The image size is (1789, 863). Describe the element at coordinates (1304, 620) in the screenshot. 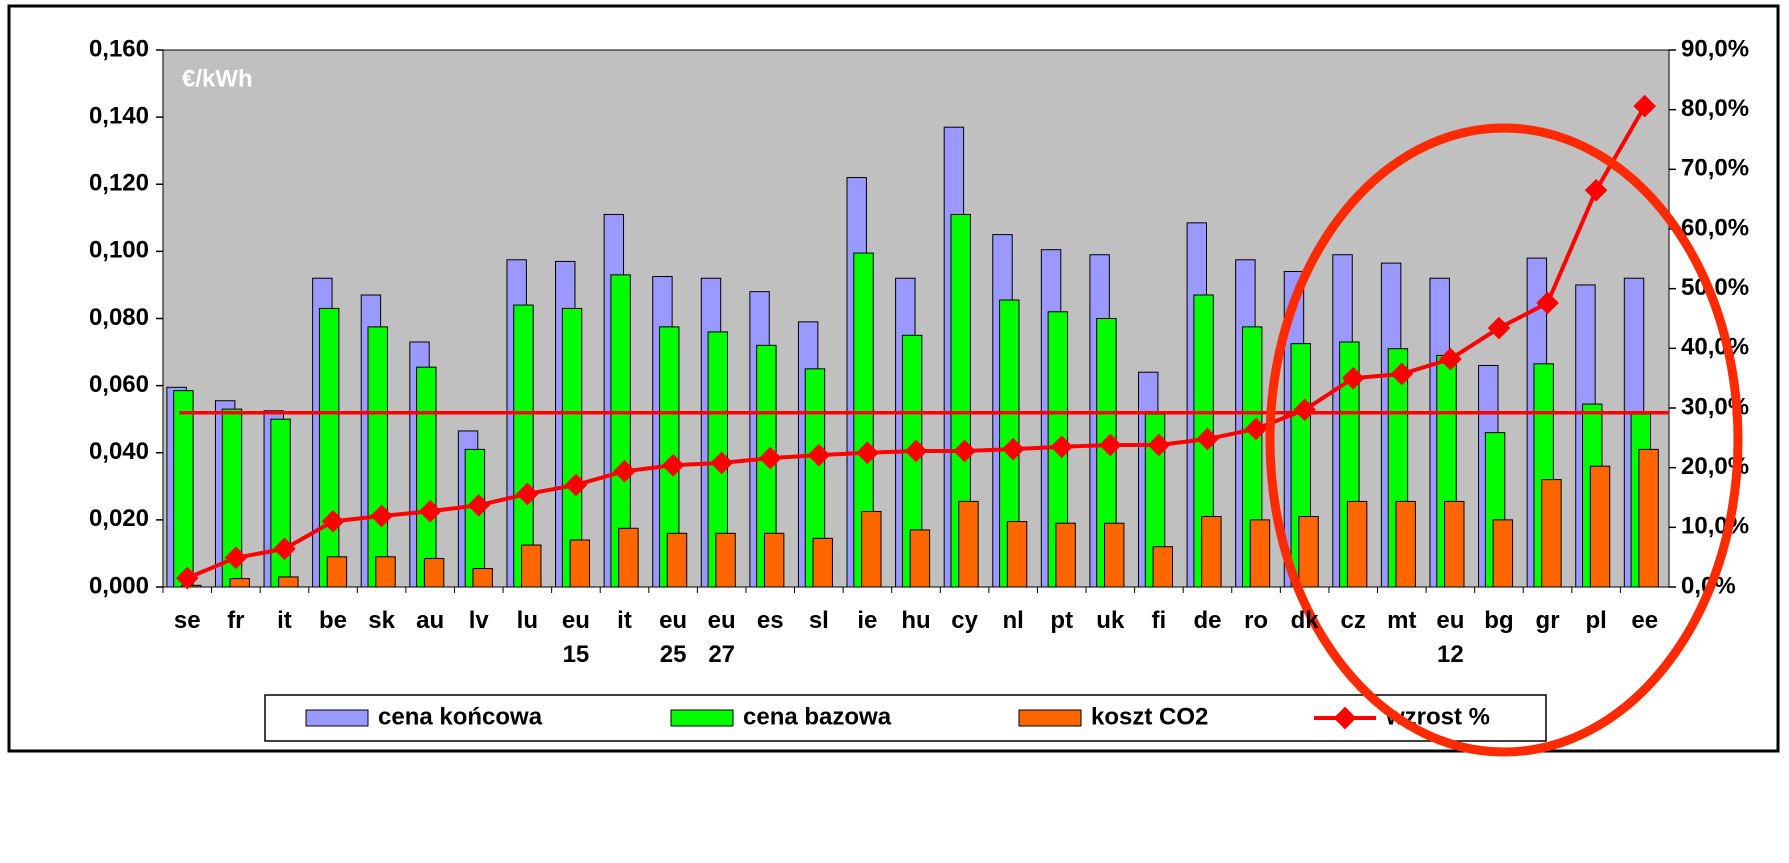

I see `x-tick-label: dk` at that location.